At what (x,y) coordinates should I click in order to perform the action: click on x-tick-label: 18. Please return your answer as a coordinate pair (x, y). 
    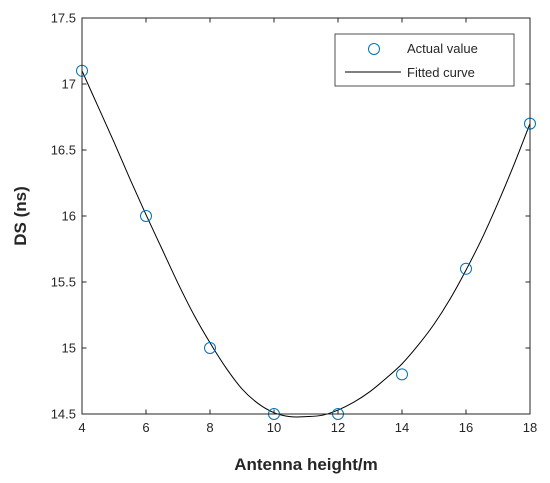
    Looking at the image, I should click on (530, 427).